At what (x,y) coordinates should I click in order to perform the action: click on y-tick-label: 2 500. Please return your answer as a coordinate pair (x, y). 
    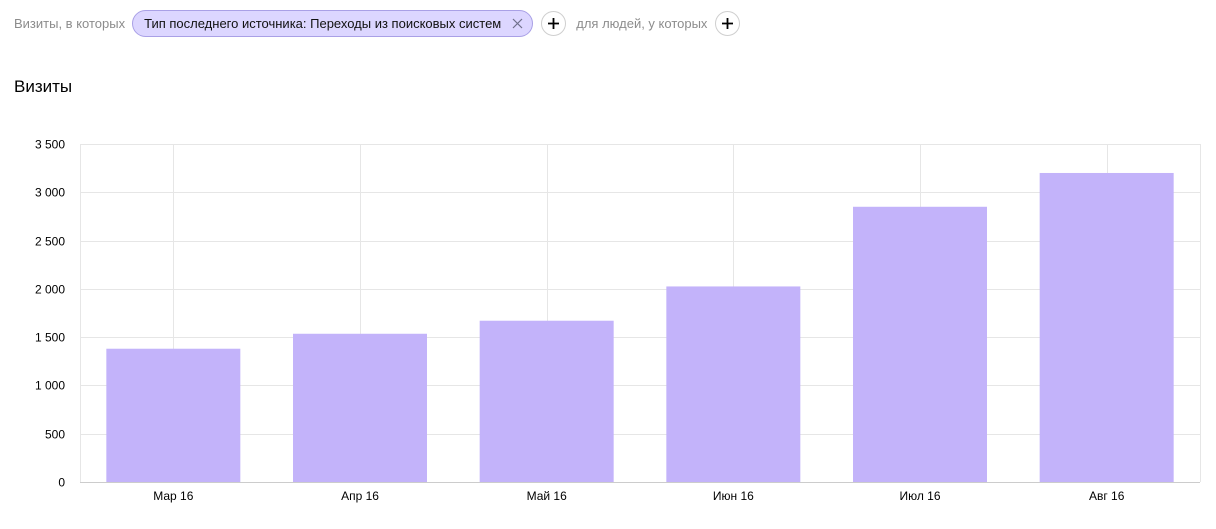
    Looking at the image, I should click on (50, 242).